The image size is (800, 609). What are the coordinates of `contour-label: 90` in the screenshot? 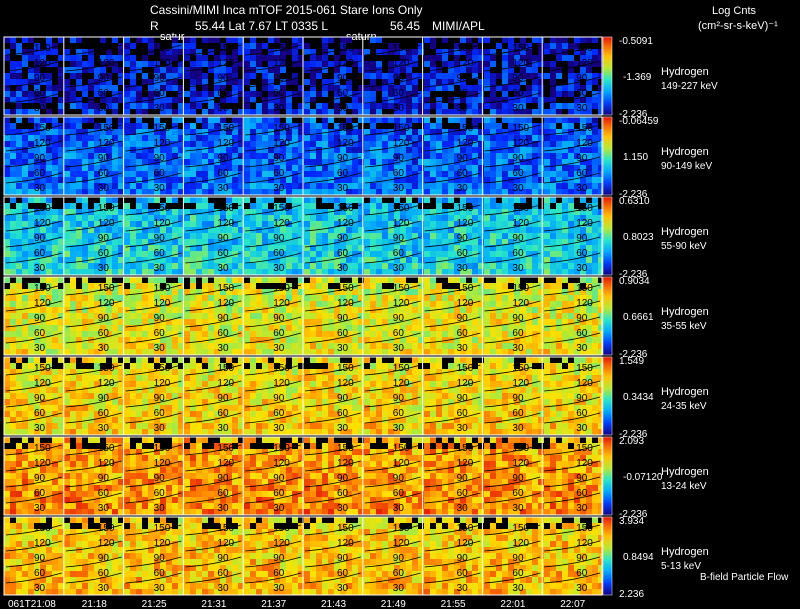 It's located at (279, 238).